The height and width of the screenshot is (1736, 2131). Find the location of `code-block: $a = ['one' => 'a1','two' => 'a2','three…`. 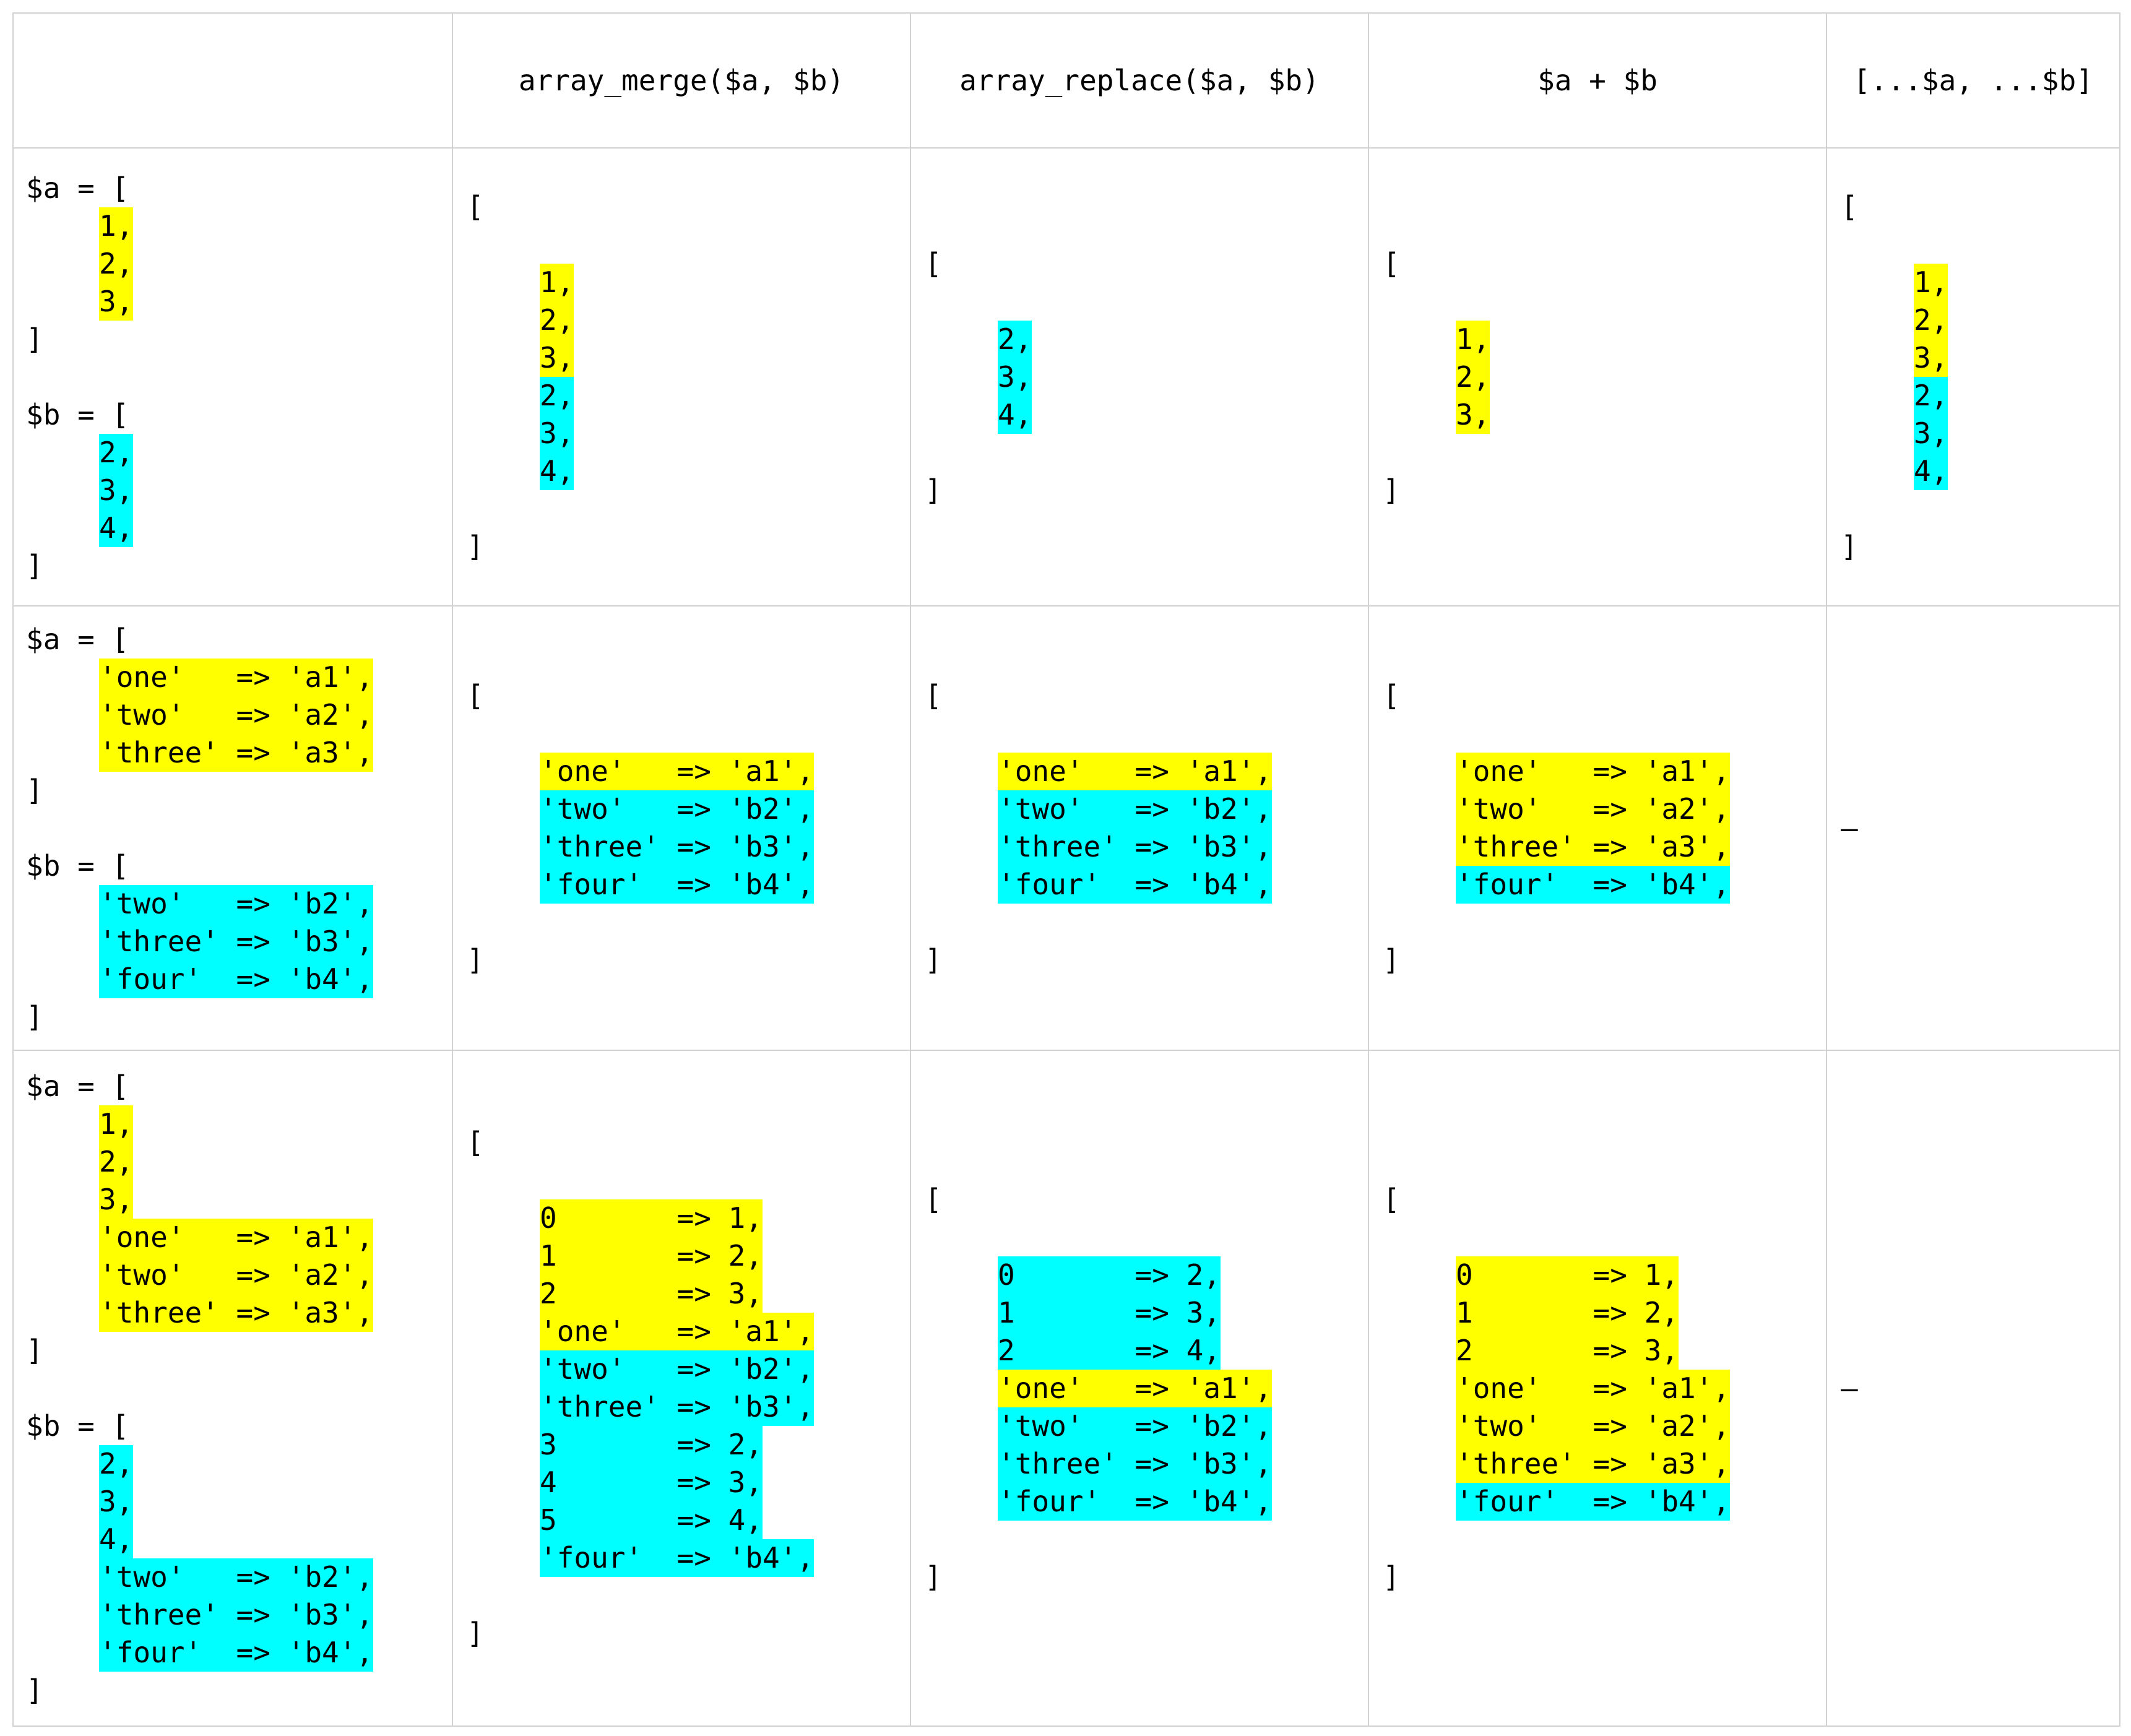

code-block: $a = ['one' => 'a1','two' => 'a2','three… is located at coordinates (239, 828).